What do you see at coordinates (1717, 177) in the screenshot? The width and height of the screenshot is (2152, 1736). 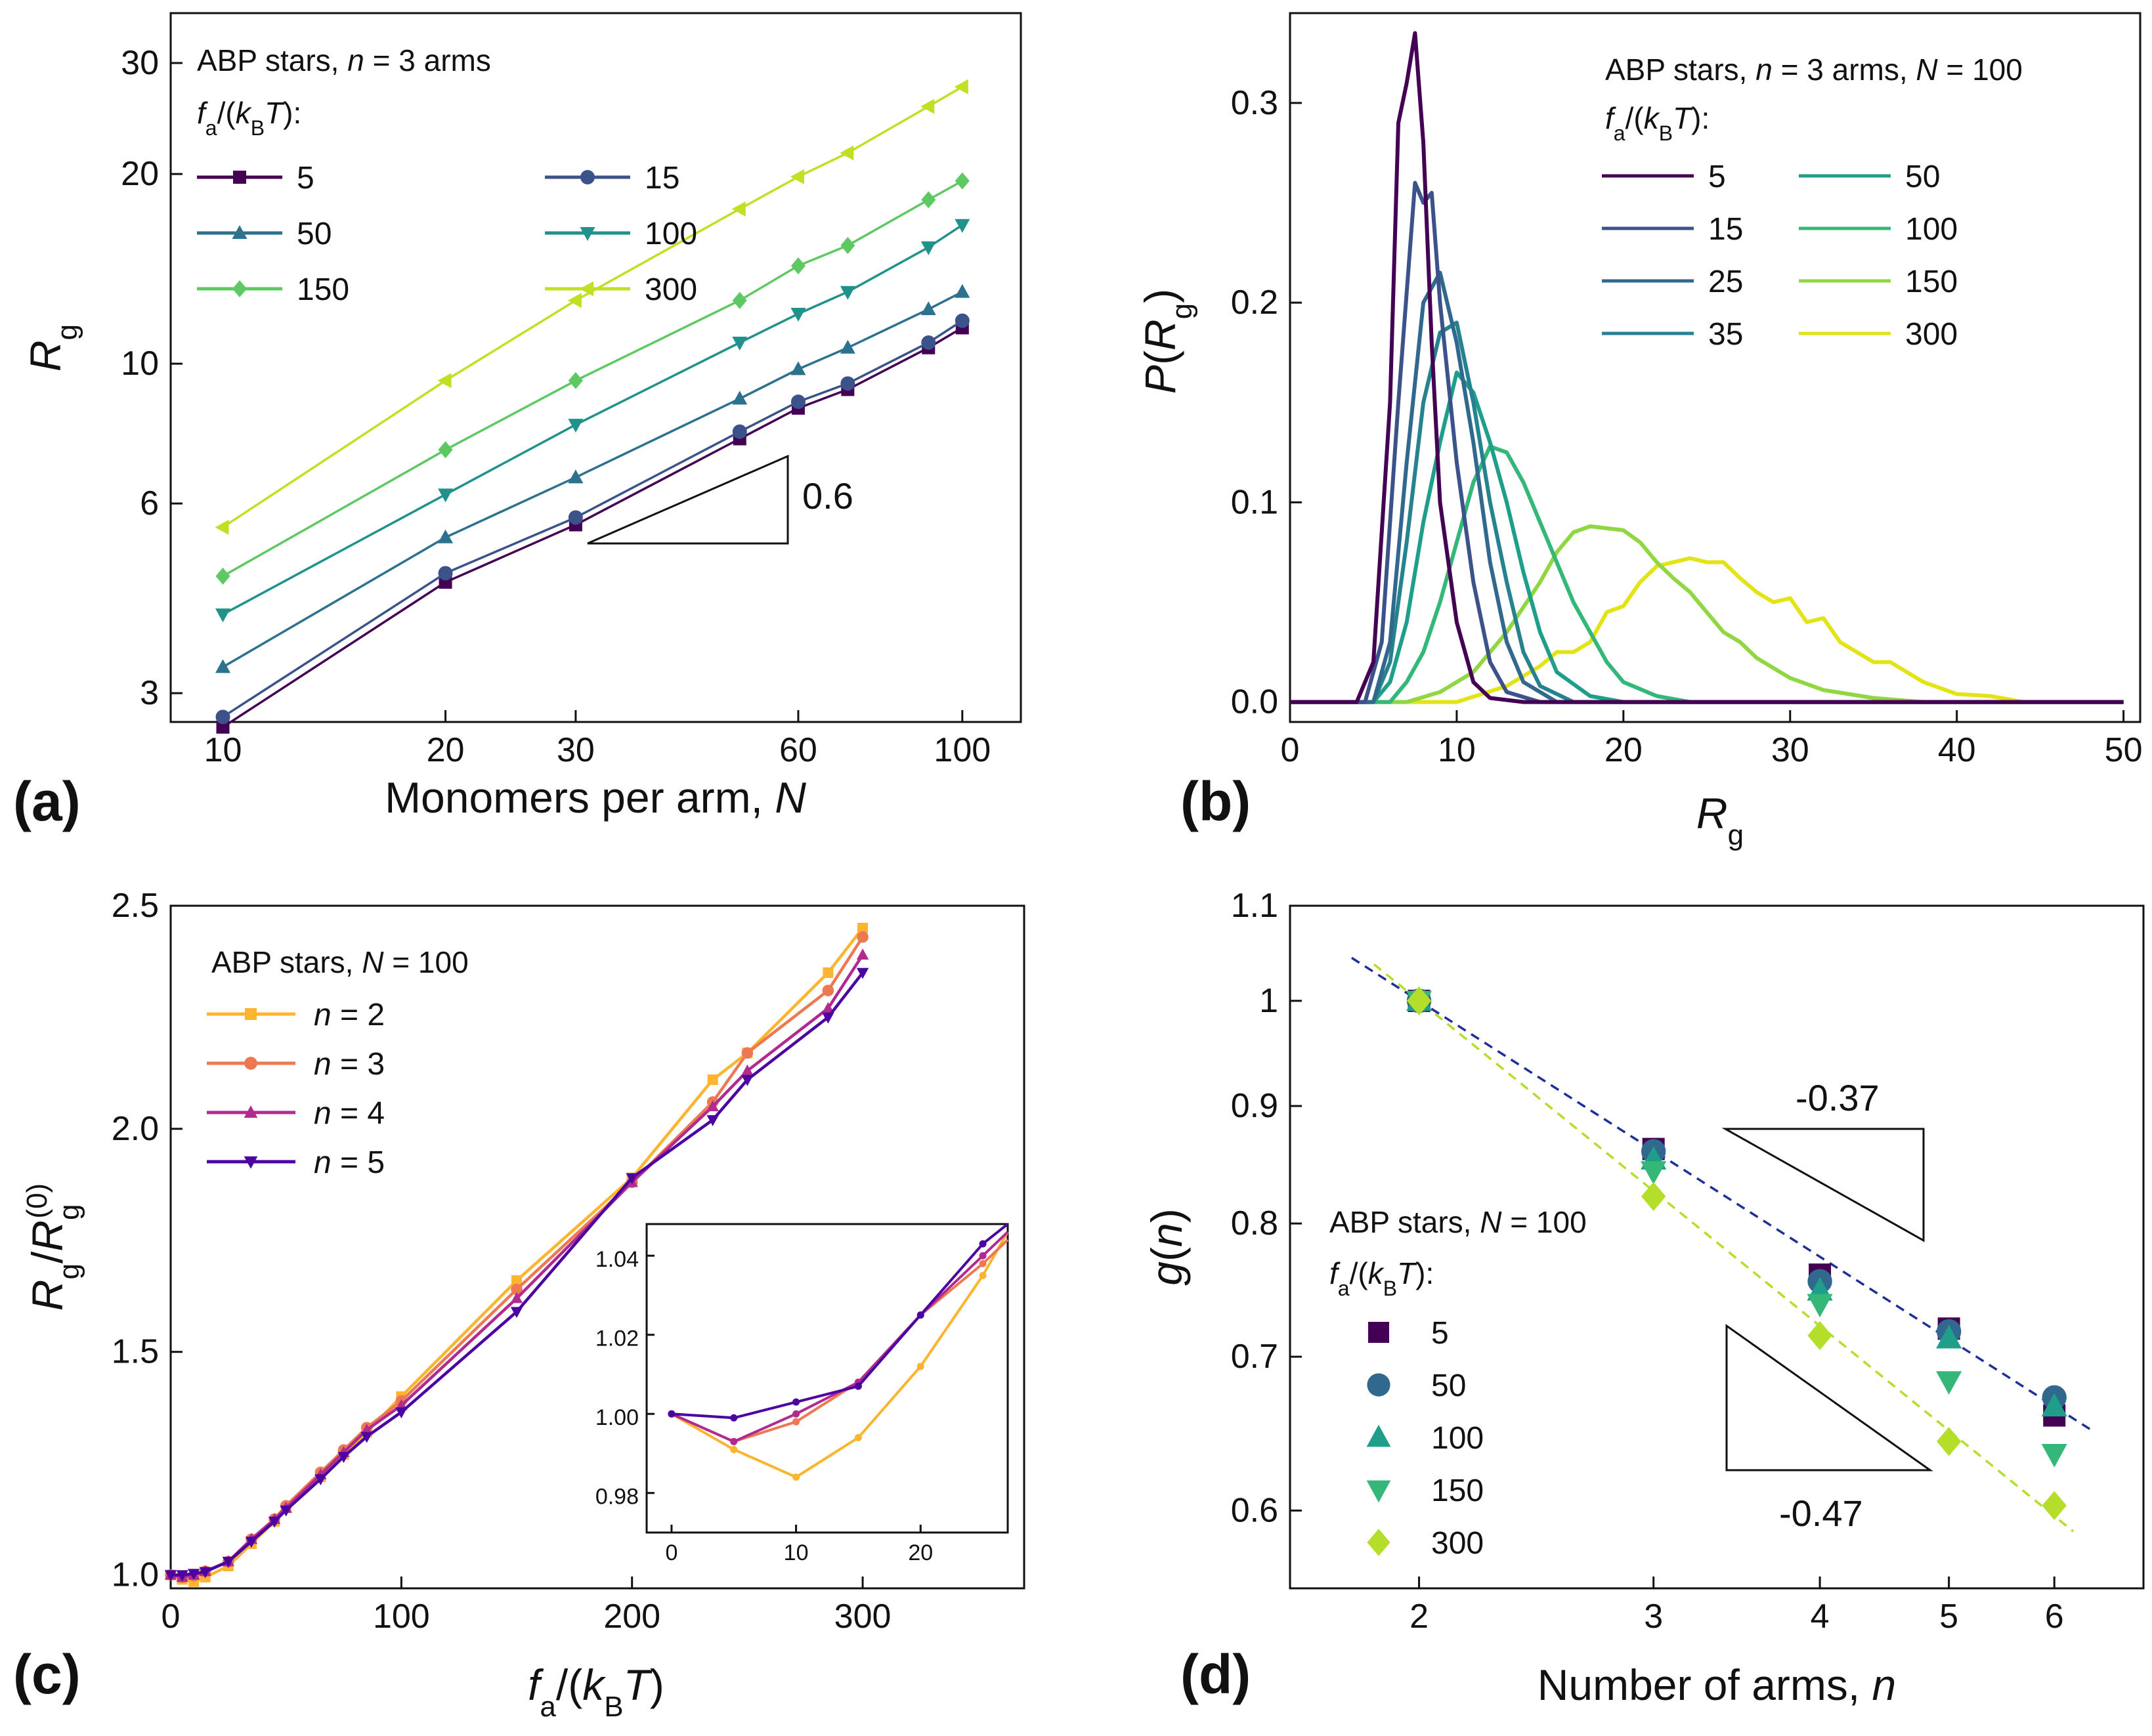 I see `panel-b-legend-item-5-label: 5` at bounding box center [1717, 177].